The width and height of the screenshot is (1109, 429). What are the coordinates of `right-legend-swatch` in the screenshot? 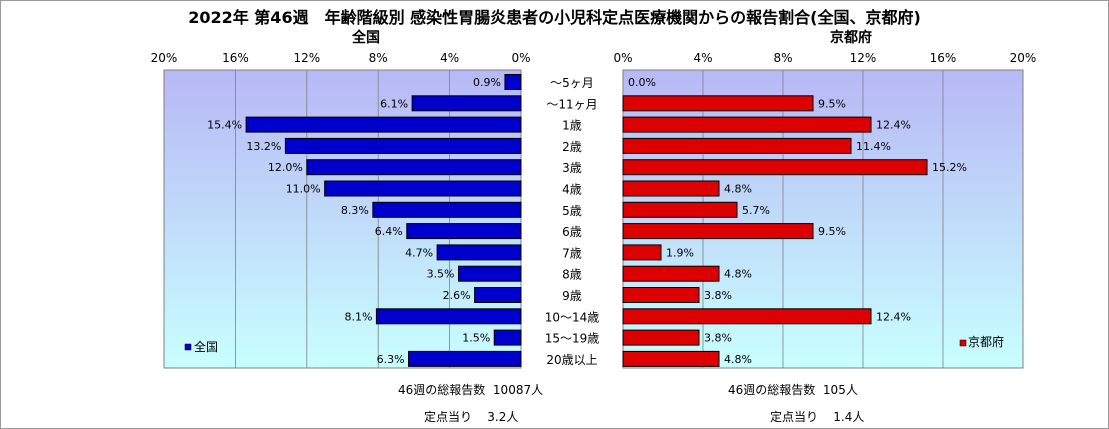 It's located at (963, 343).